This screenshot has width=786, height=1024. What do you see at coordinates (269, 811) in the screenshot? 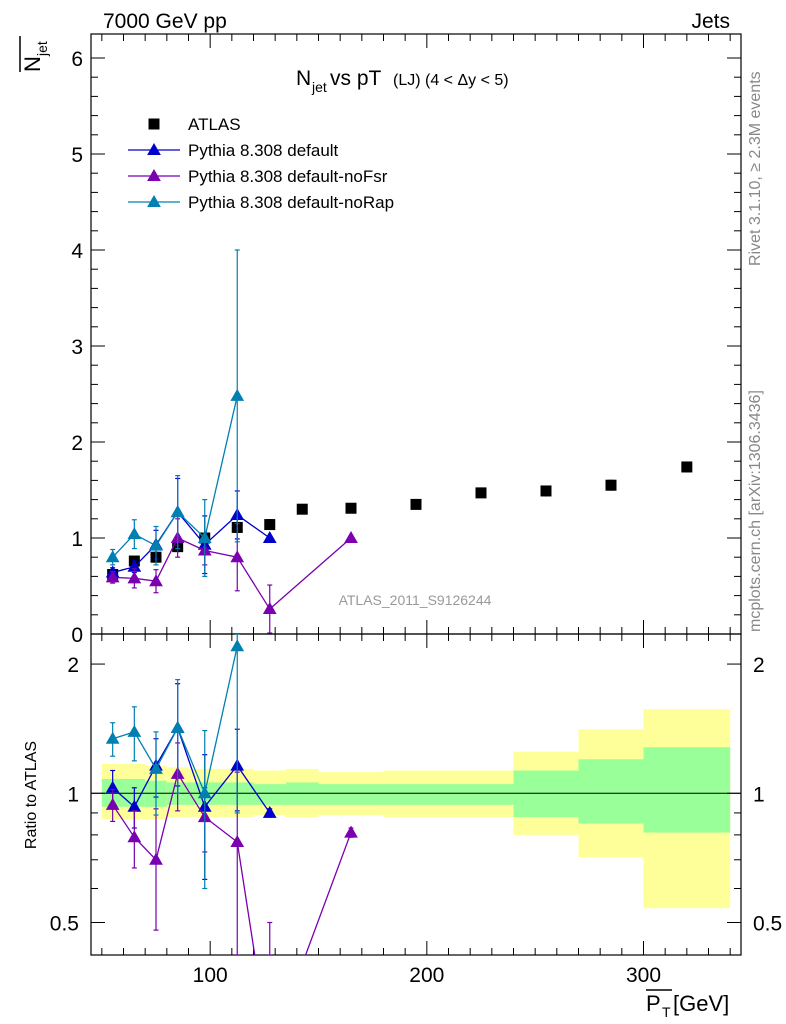
I see `ratio-point-default` at bounding box center [269, 811].